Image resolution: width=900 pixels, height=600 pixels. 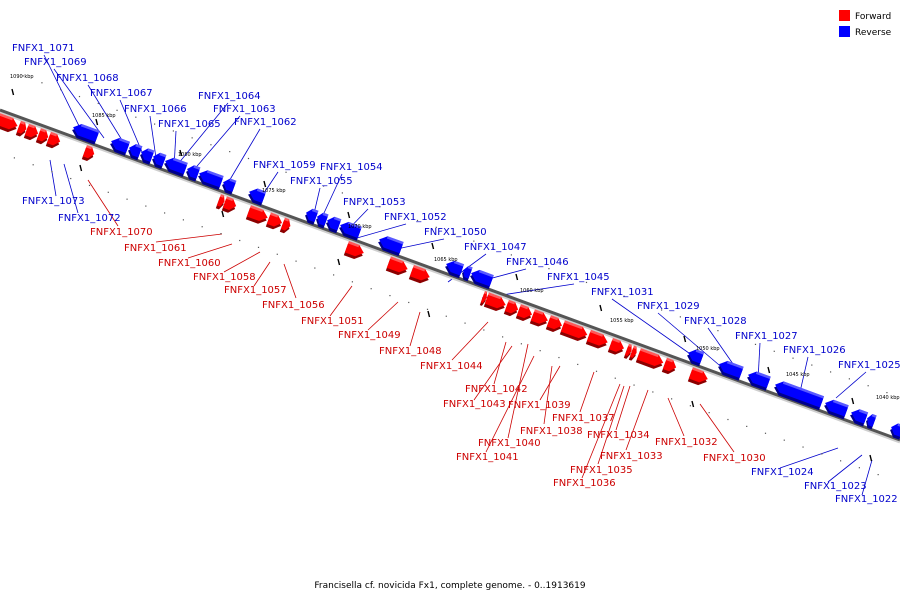 What do you see at coordinates (551, 431) in the screenshot?
I see `gene-label: FNFX1_1038` at bounding box center [551, 431].